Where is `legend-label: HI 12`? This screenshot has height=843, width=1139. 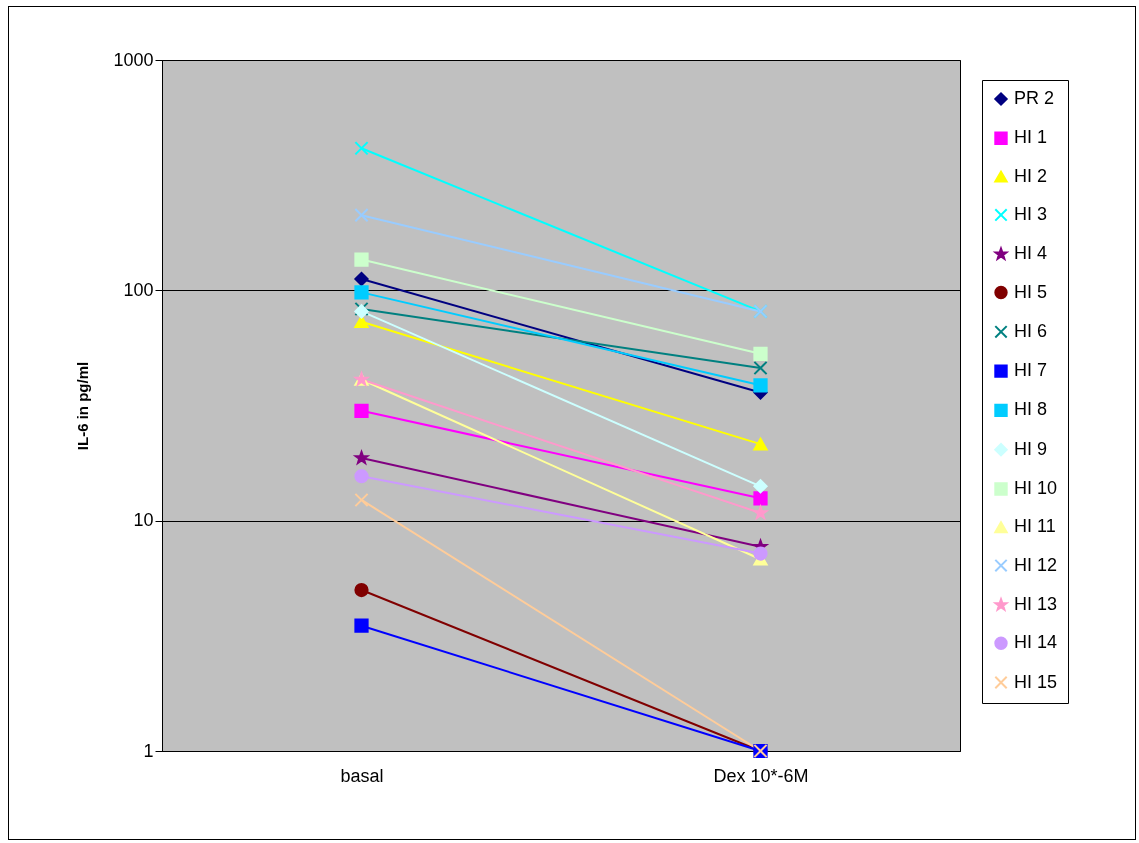
legend-label: HI 12 is located at coordinates (1036, 564).